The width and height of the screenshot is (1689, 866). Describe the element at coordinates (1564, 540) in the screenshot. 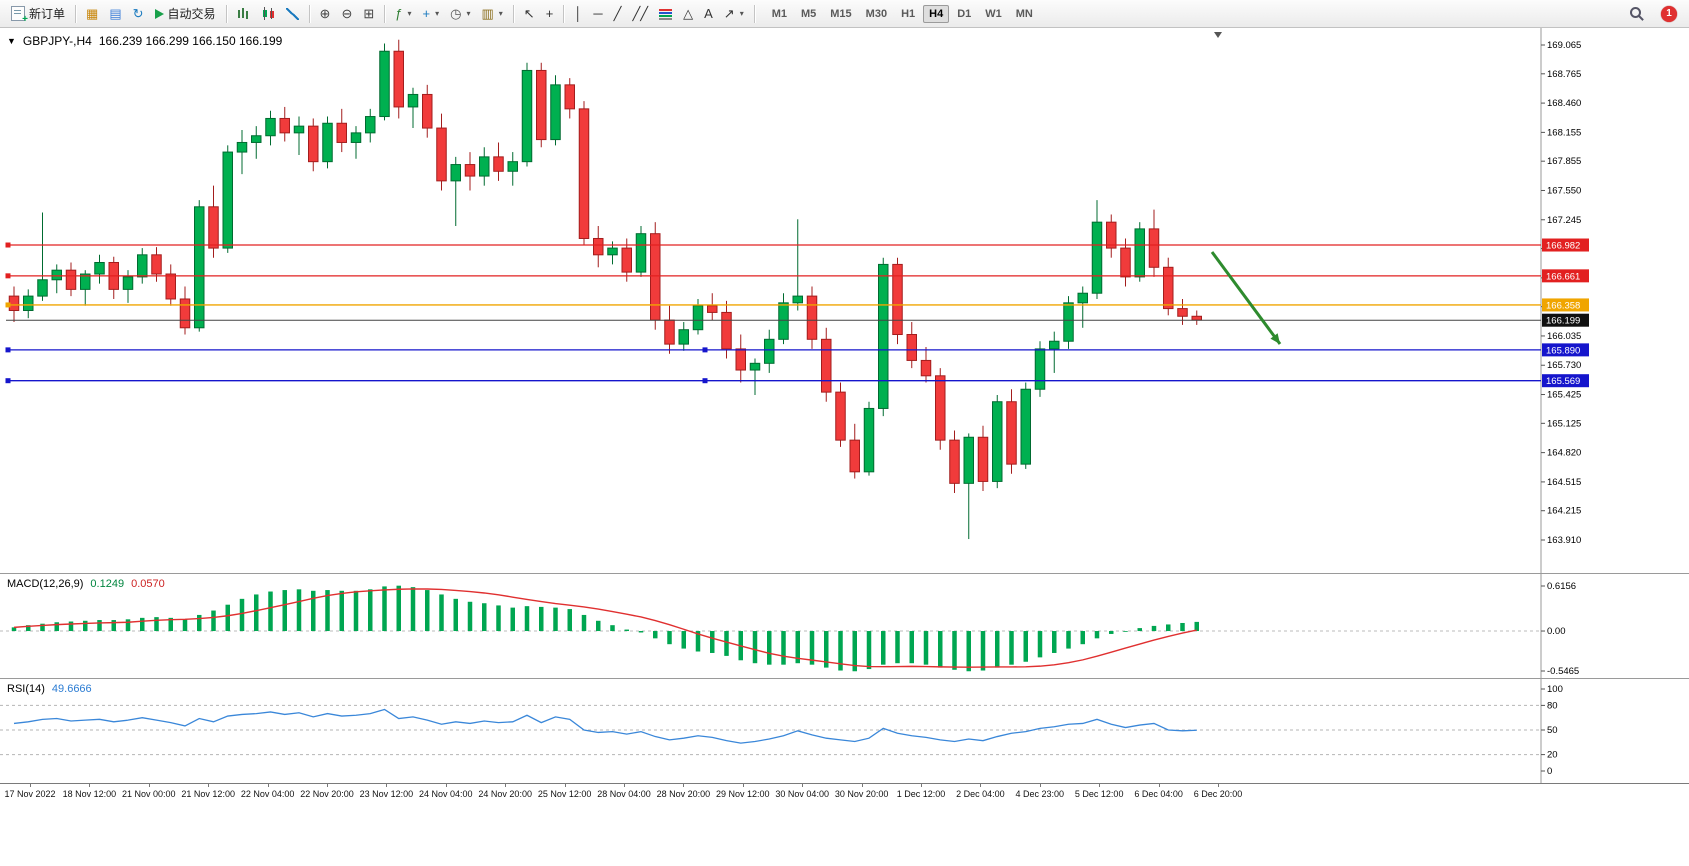

I see `price-axis-label: 163.910` at that location.